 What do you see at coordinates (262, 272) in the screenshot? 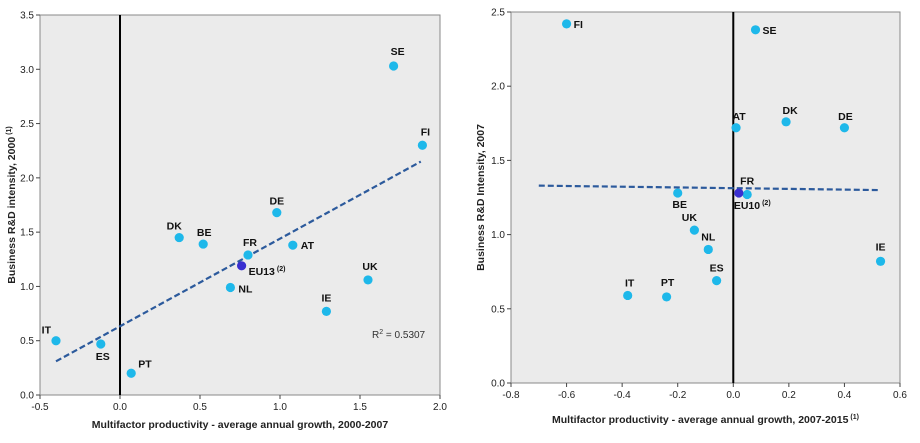
I see `point-label-text: EU13` at bounding box center [262, 272].